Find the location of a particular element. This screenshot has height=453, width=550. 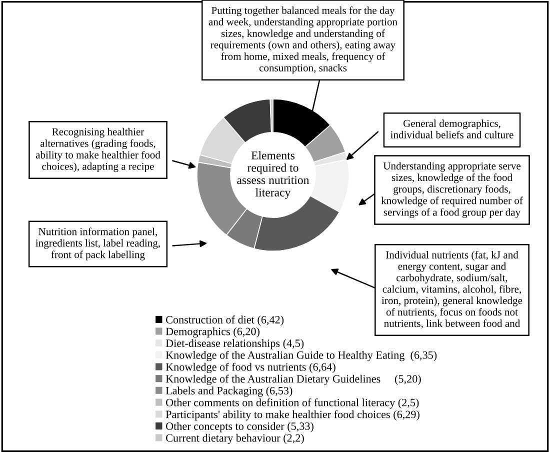

legend-label: Participants' ability to make healthier food choices (6,29) is located at coordinates (293, 415).